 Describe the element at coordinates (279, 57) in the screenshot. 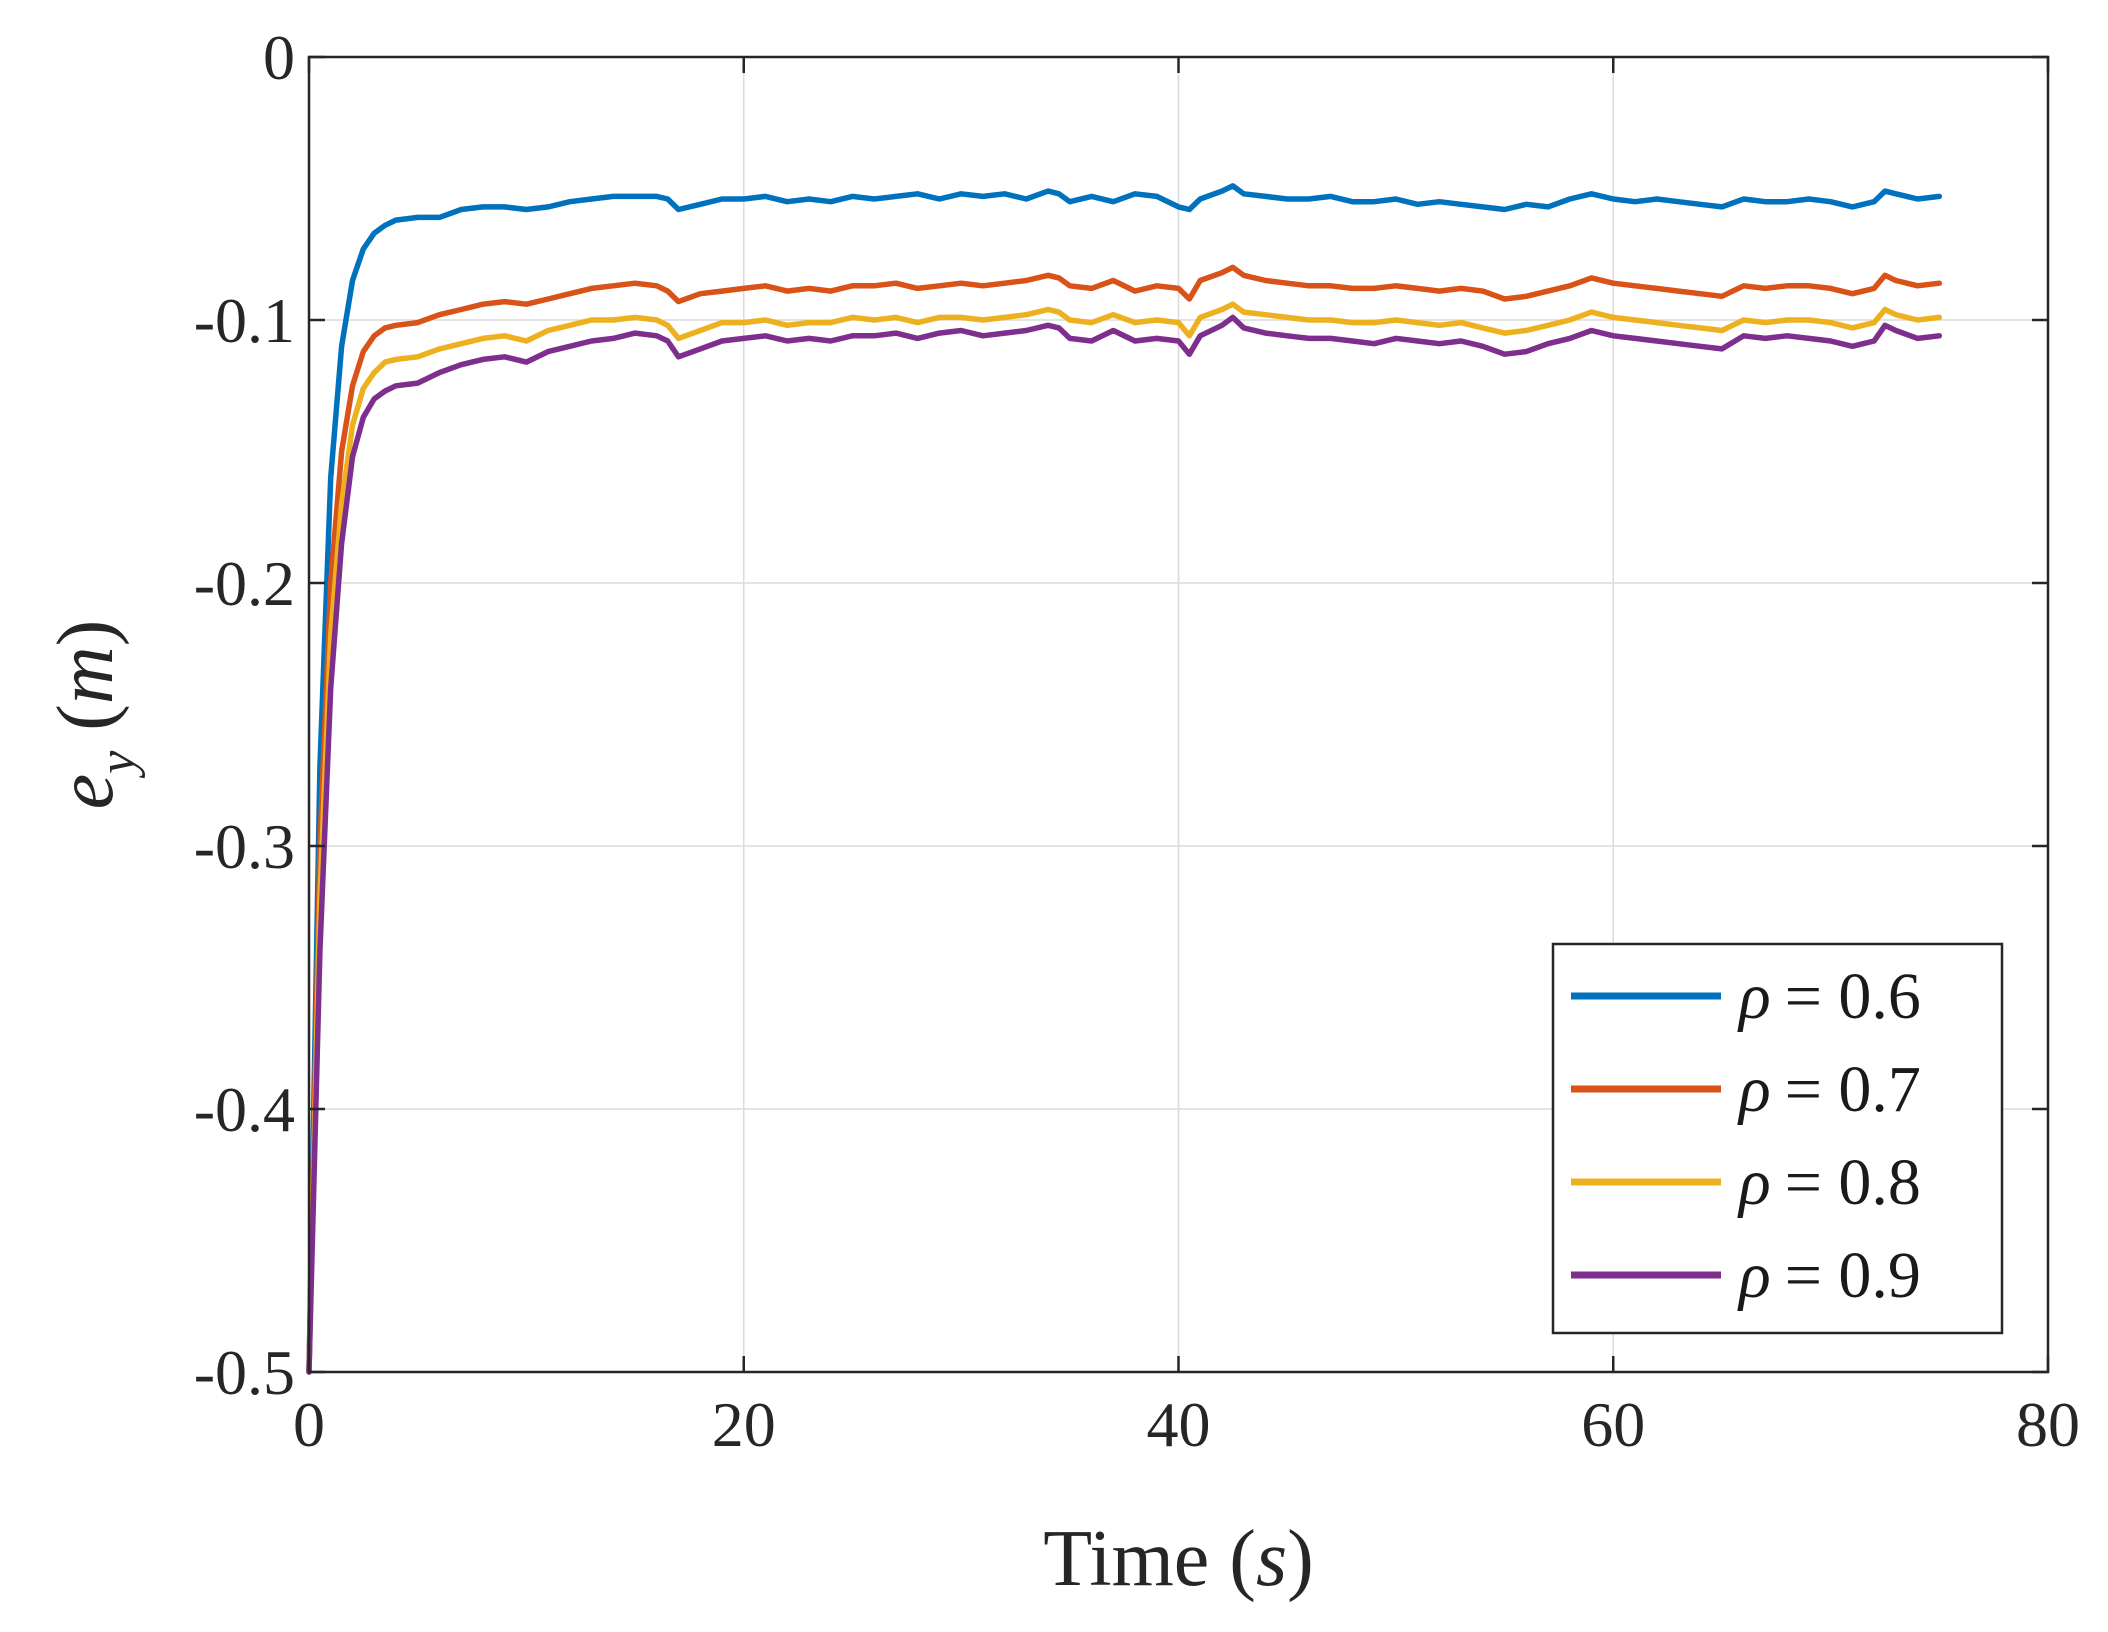

I see `y-tick-label: 0` at that location.